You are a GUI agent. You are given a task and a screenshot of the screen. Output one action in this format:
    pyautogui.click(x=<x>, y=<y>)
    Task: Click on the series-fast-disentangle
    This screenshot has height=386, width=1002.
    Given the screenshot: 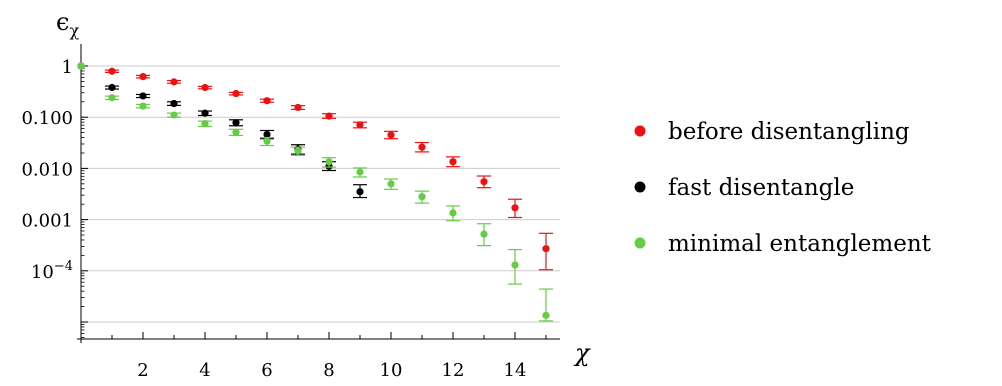 What is the action you would take?
    pyautogui.click(x=222, y=130)
    